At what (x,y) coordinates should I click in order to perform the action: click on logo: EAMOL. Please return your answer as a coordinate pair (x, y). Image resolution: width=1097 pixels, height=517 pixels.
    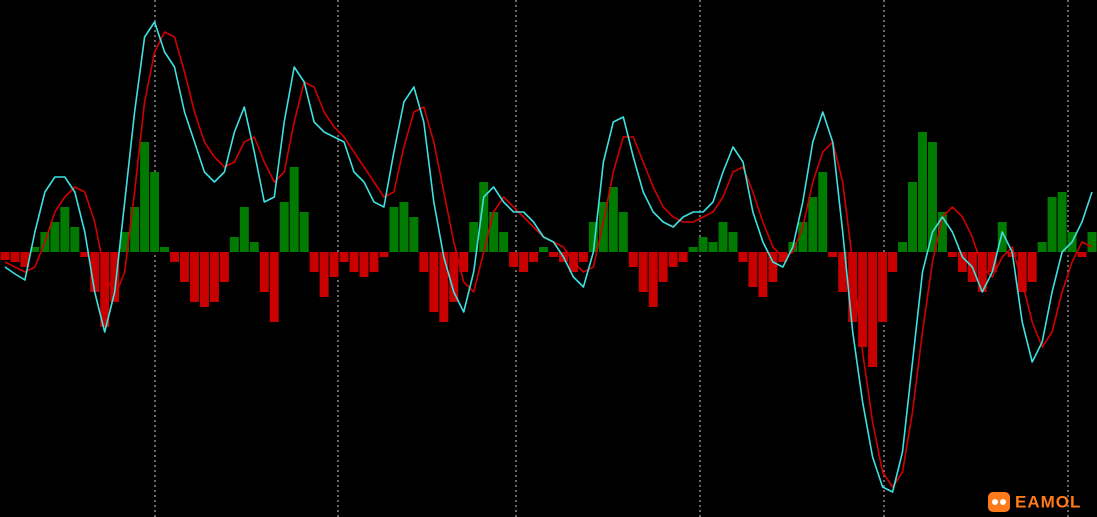
    Looking at the image, I should click on (1034, 502).